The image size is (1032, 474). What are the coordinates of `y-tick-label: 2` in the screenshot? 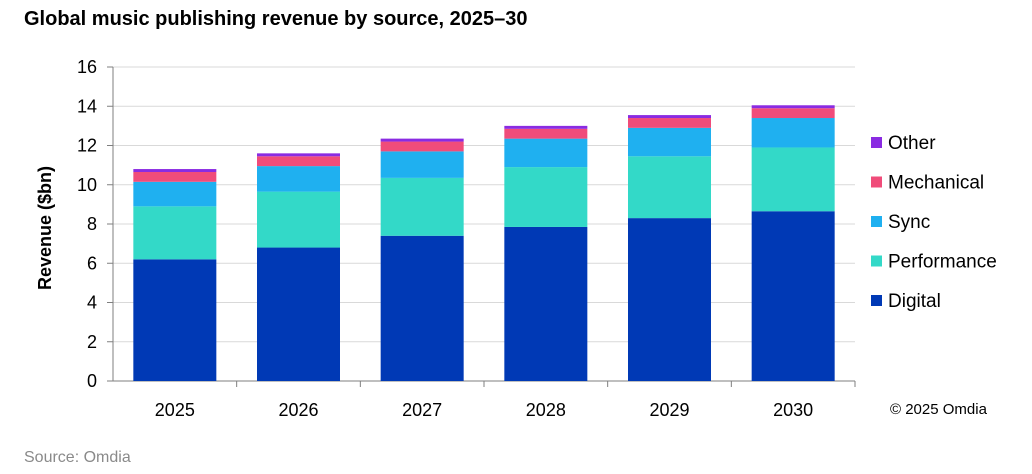 It's located at (92, 342).